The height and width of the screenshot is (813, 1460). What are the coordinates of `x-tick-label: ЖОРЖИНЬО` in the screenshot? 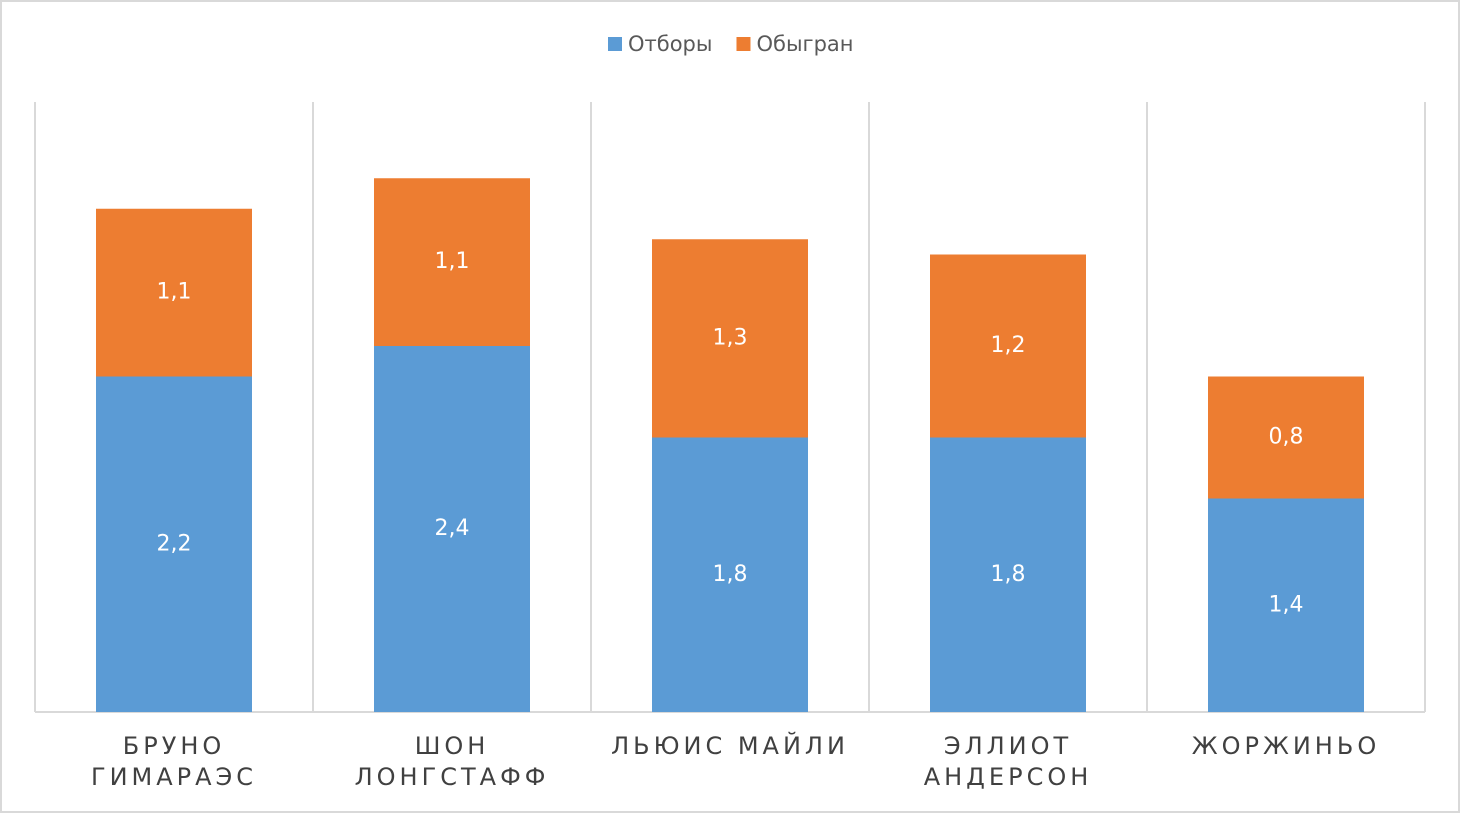 It's located at (1286, 746).